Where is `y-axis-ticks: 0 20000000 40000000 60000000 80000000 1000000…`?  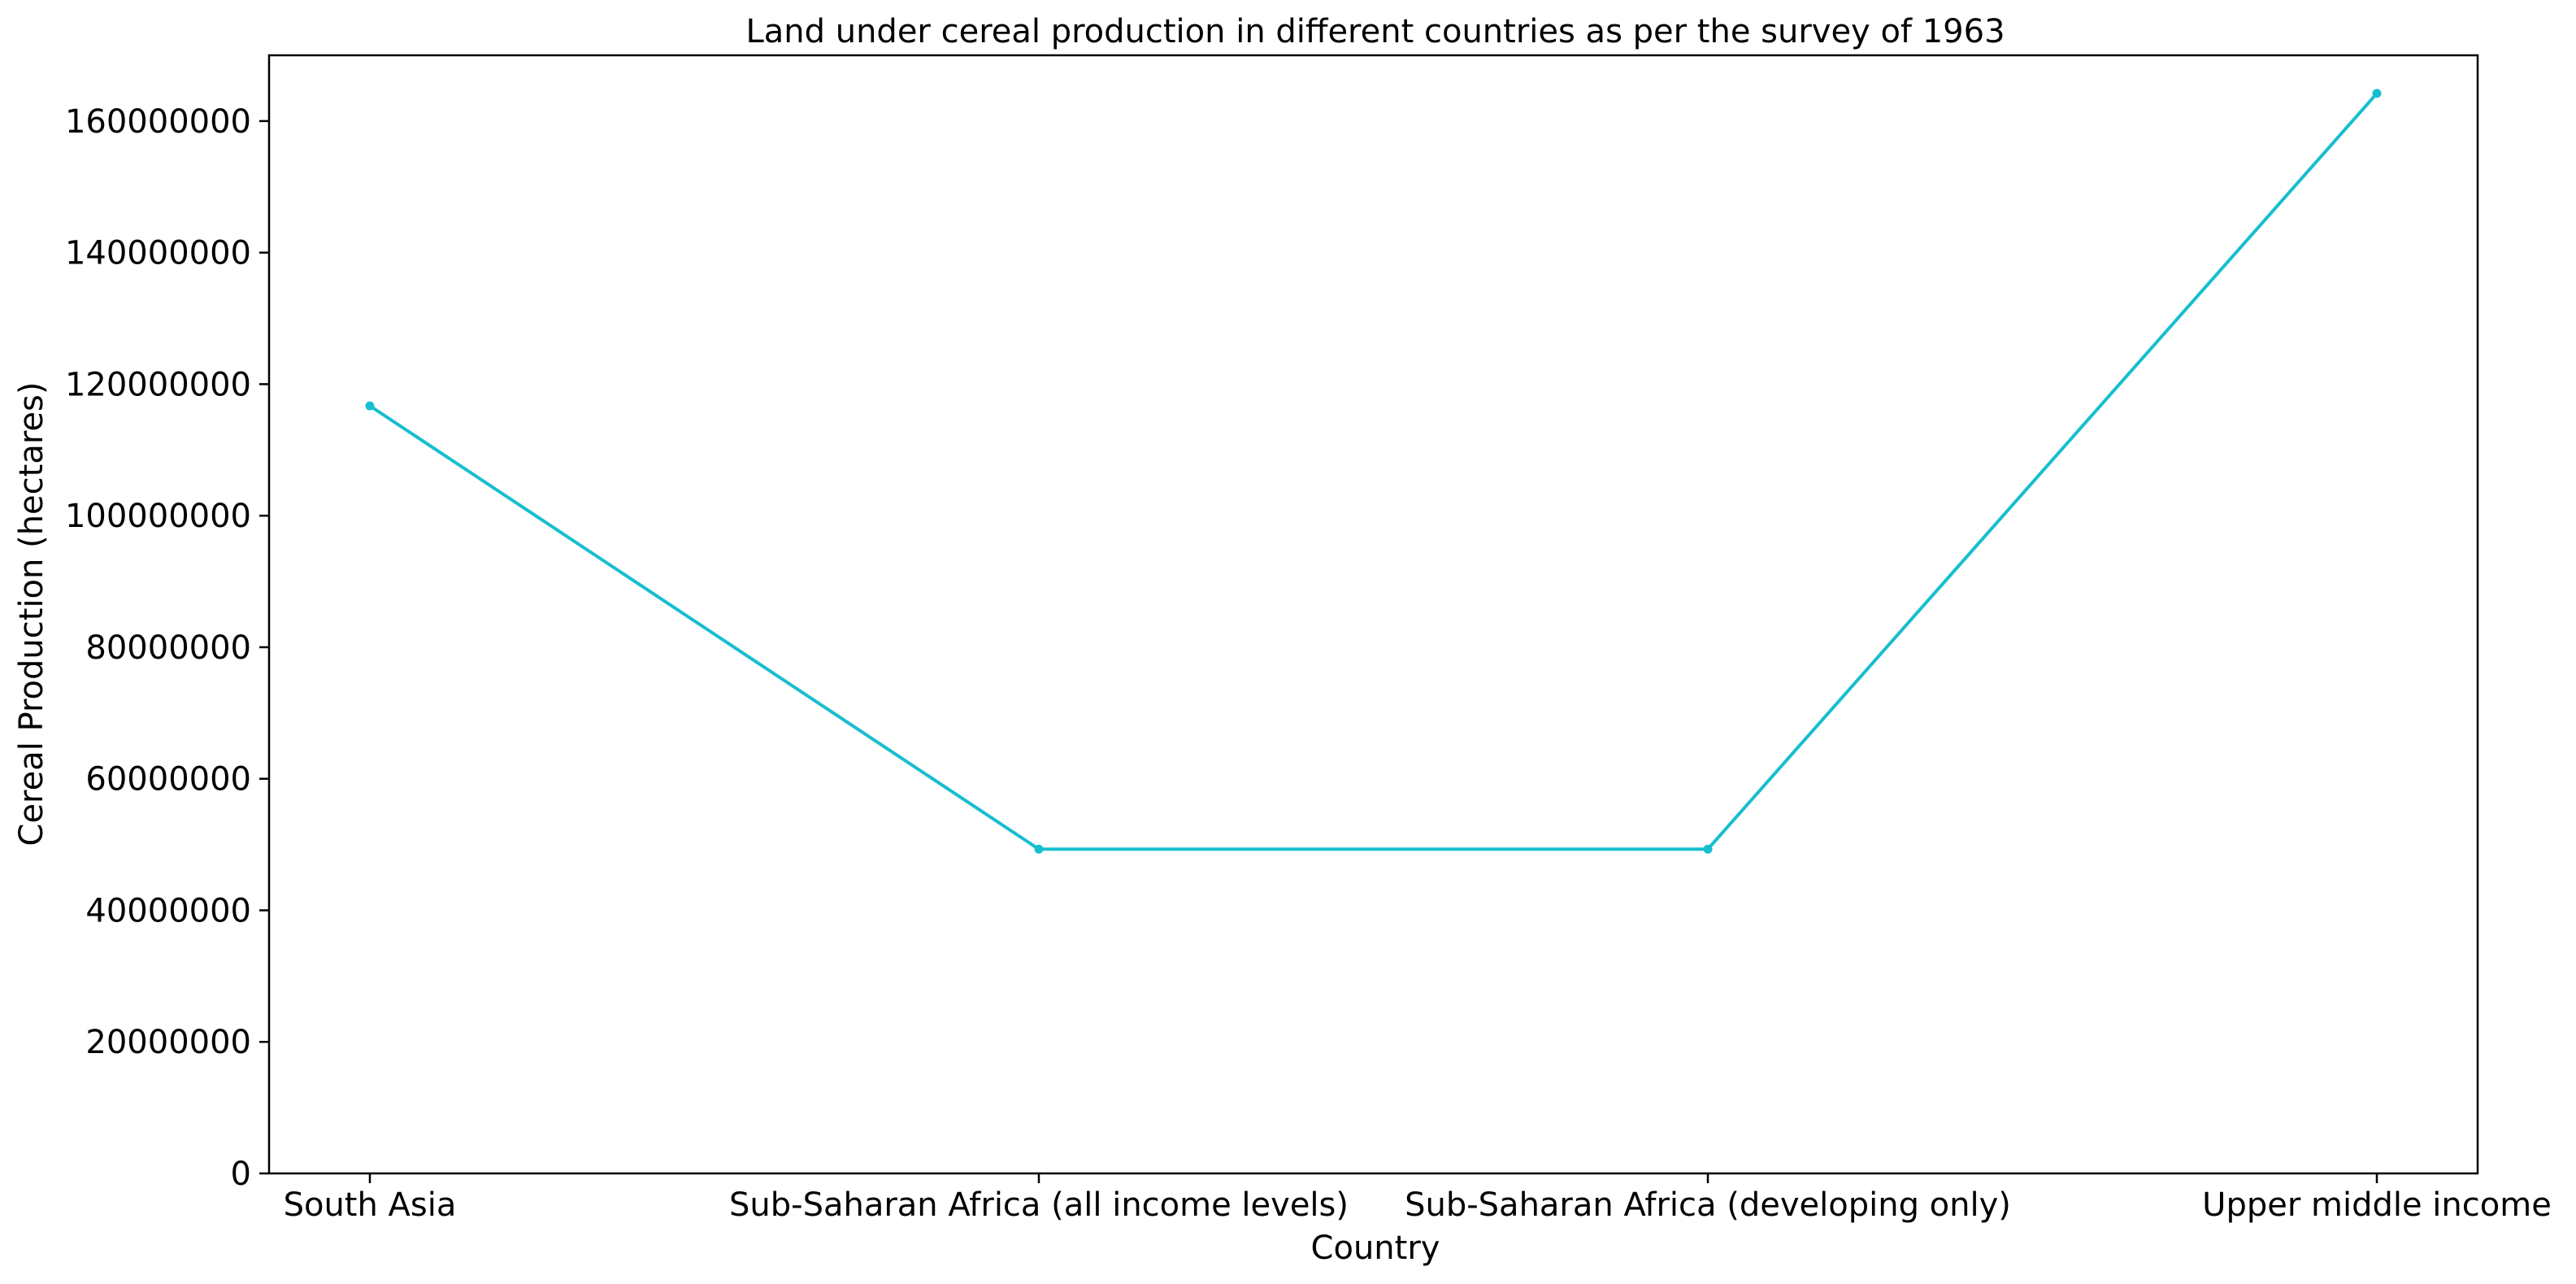 y-axis-ticks: 0 20000000 40000000 60000000 80000000 1000000… is located at coordinates (167, 648).